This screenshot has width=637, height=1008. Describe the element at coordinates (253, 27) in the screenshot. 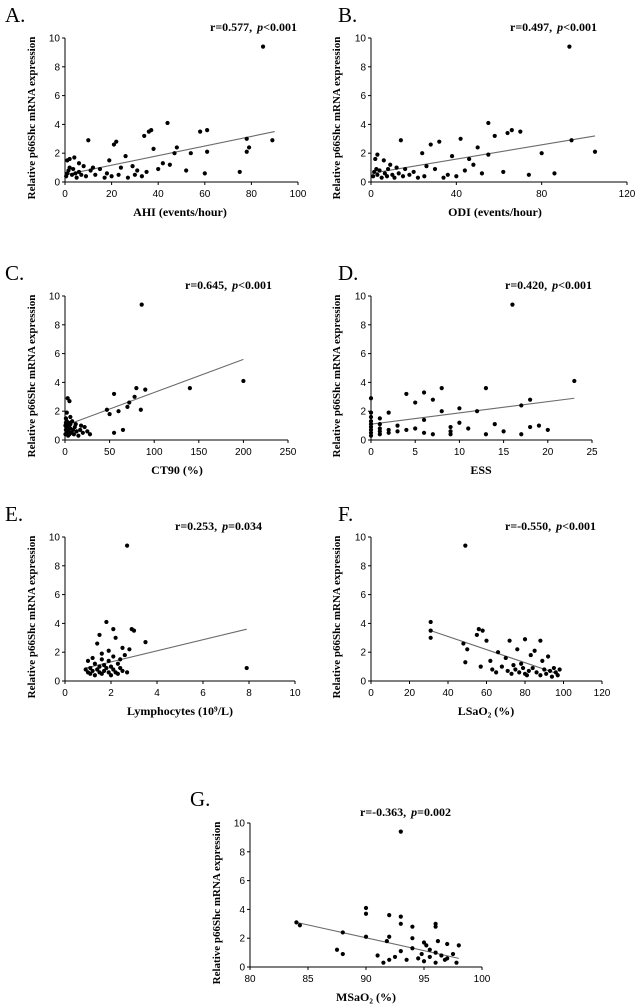

I see `correlation-annotation: r=0.577, p<0.001` at that location.